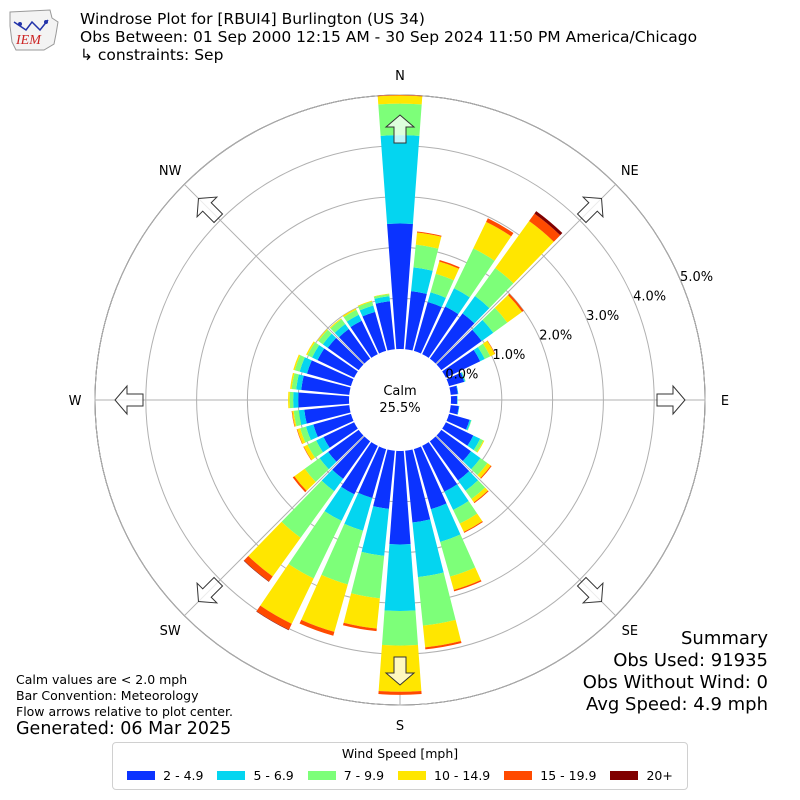  I want to click on direction-label: S, so click(400, 726).